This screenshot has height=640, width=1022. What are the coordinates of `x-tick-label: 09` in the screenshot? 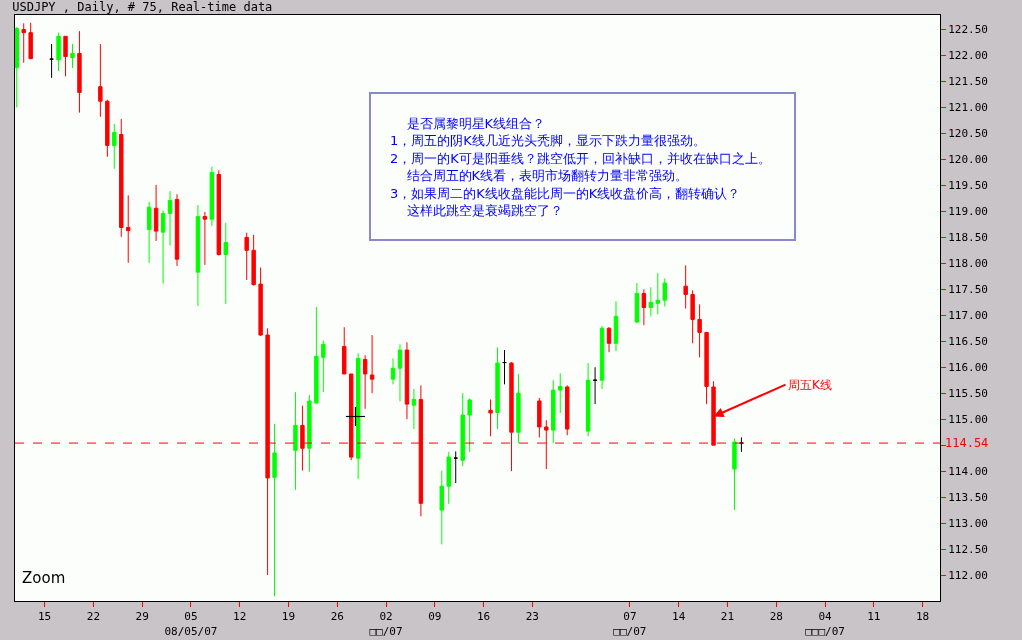 It's located at (435, 617).